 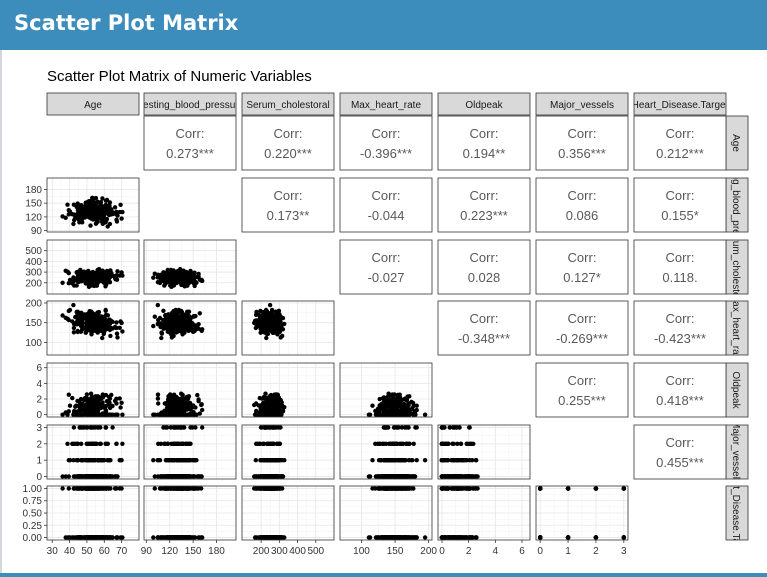 I want to click on panel-border, so click(x=93, y=267).